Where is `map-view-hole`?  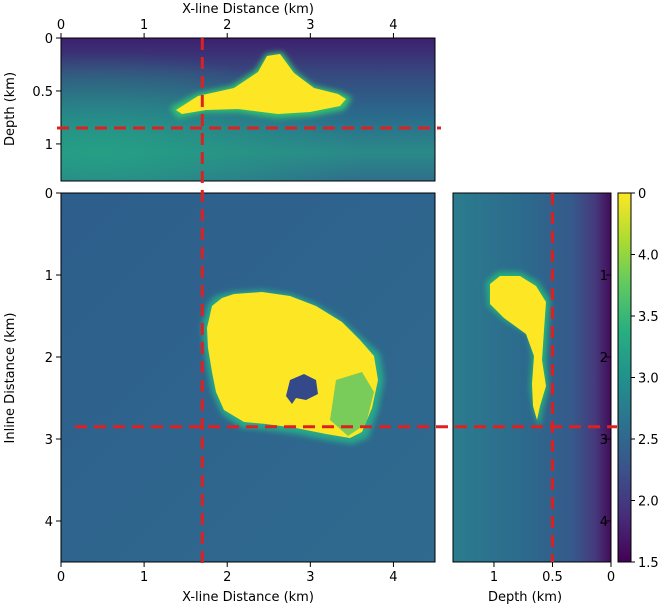 map-view-hole is located at coordinates (302, 389).